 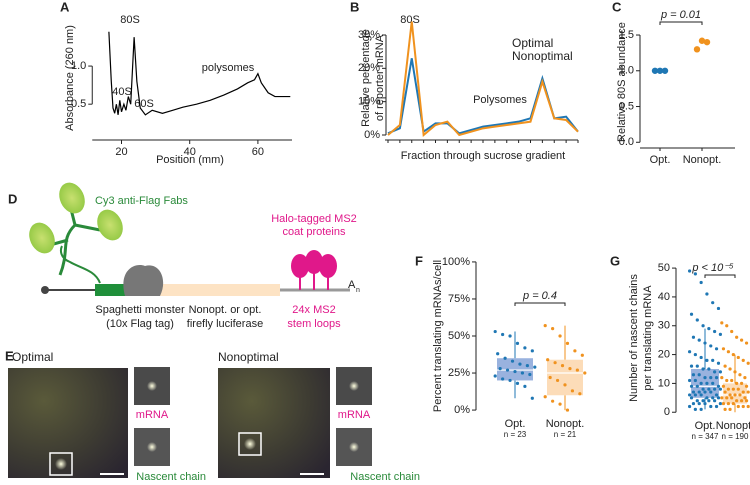 What do you see at coordinates (354, 7) in the screenshot?
I see `panel-letter: B` at bounding box center [354, 7].